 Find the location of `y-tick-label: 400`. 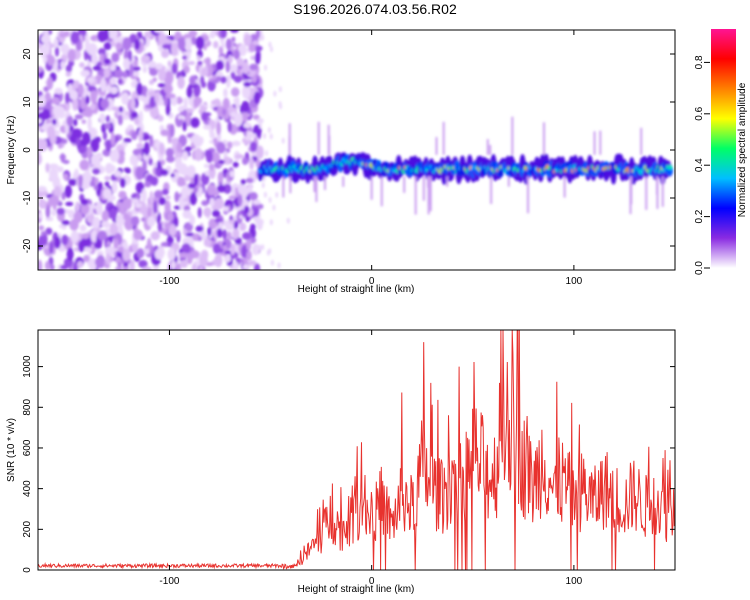

y-tick-label: 400 is located at coordinates (27, 488).